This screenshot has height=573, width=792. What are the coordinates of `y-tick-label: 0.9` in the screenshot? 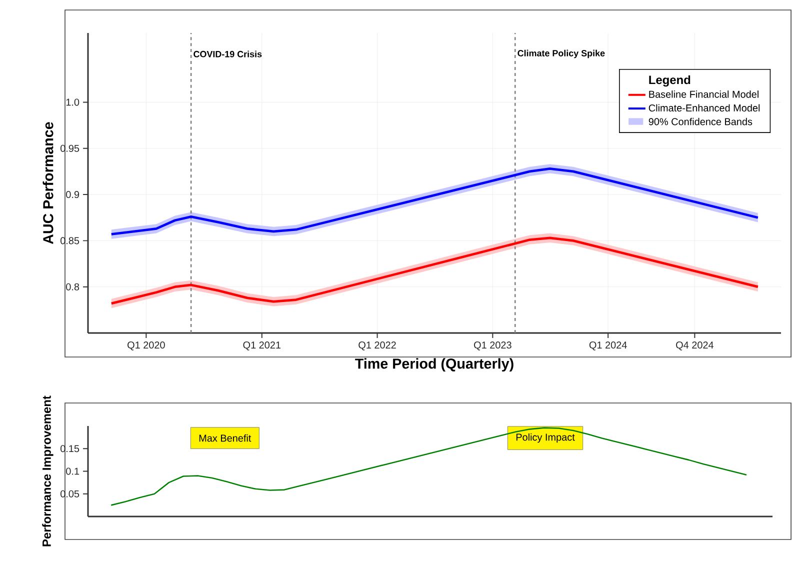 It's located at (73, 194).